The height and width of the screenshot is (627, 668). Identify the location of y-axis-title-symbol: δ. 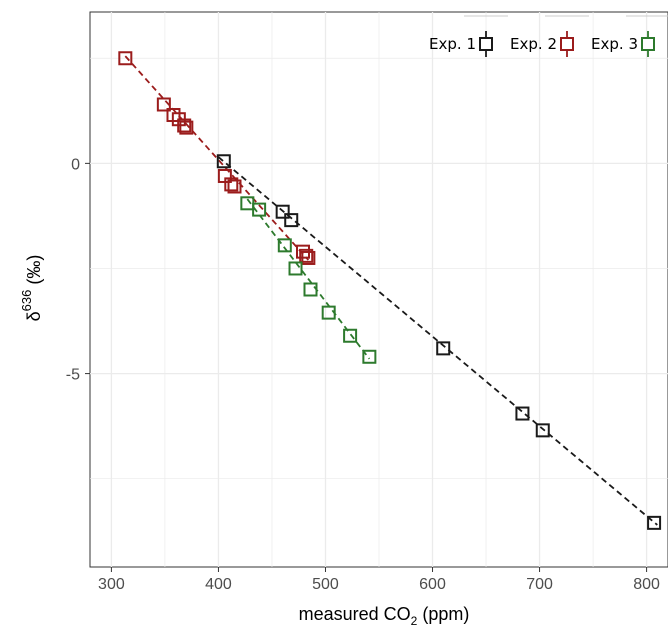
(34, 316).